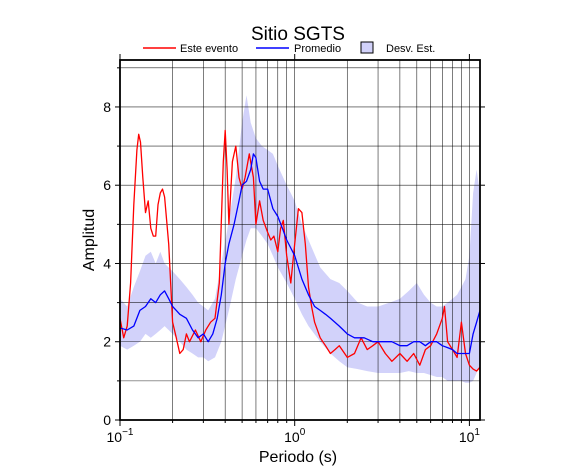 The width and height of the screenshot is (586, 475). I want to click on legend-swatch, so click(367, 47).